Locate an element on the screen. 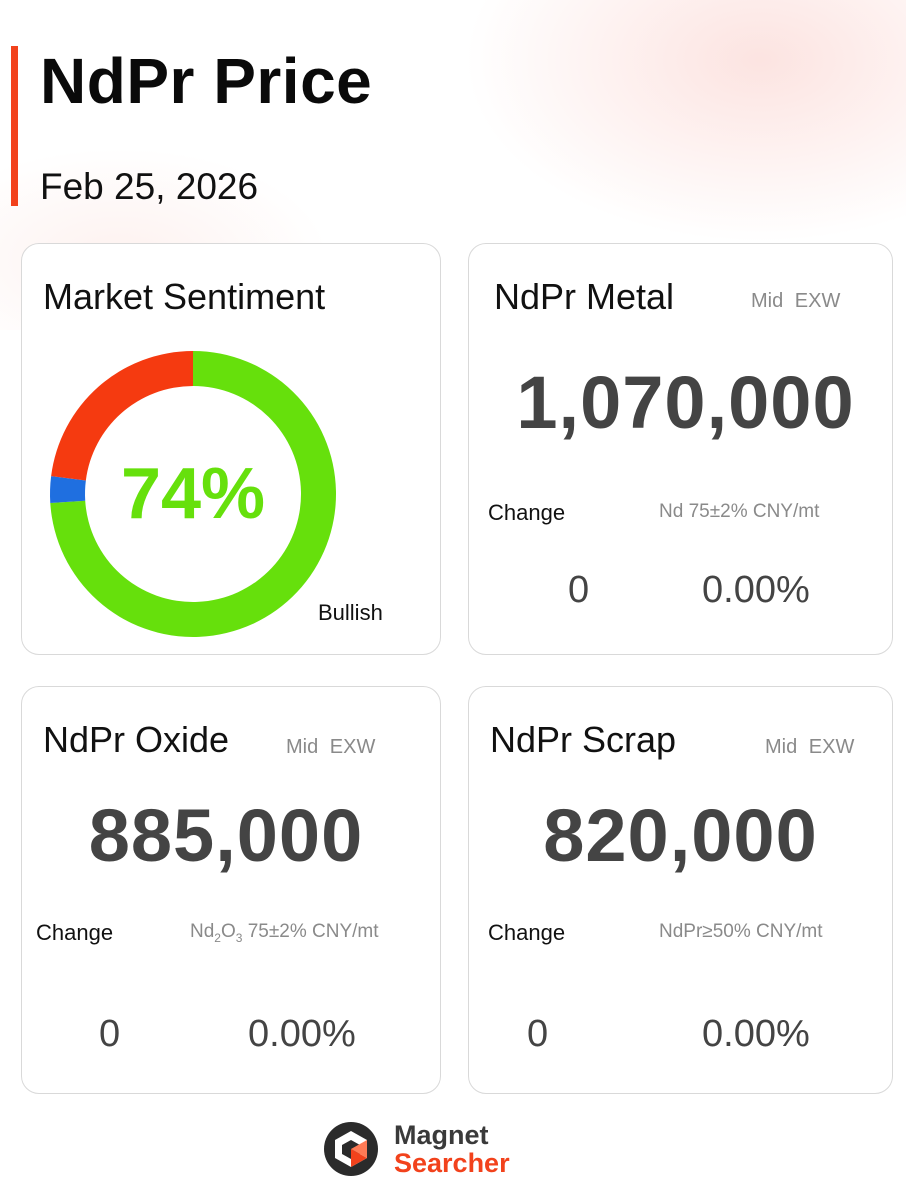 The width and height of the screenshot is (906, 1200). sentiment-percent: 74% is located at coordinates (193, 494).